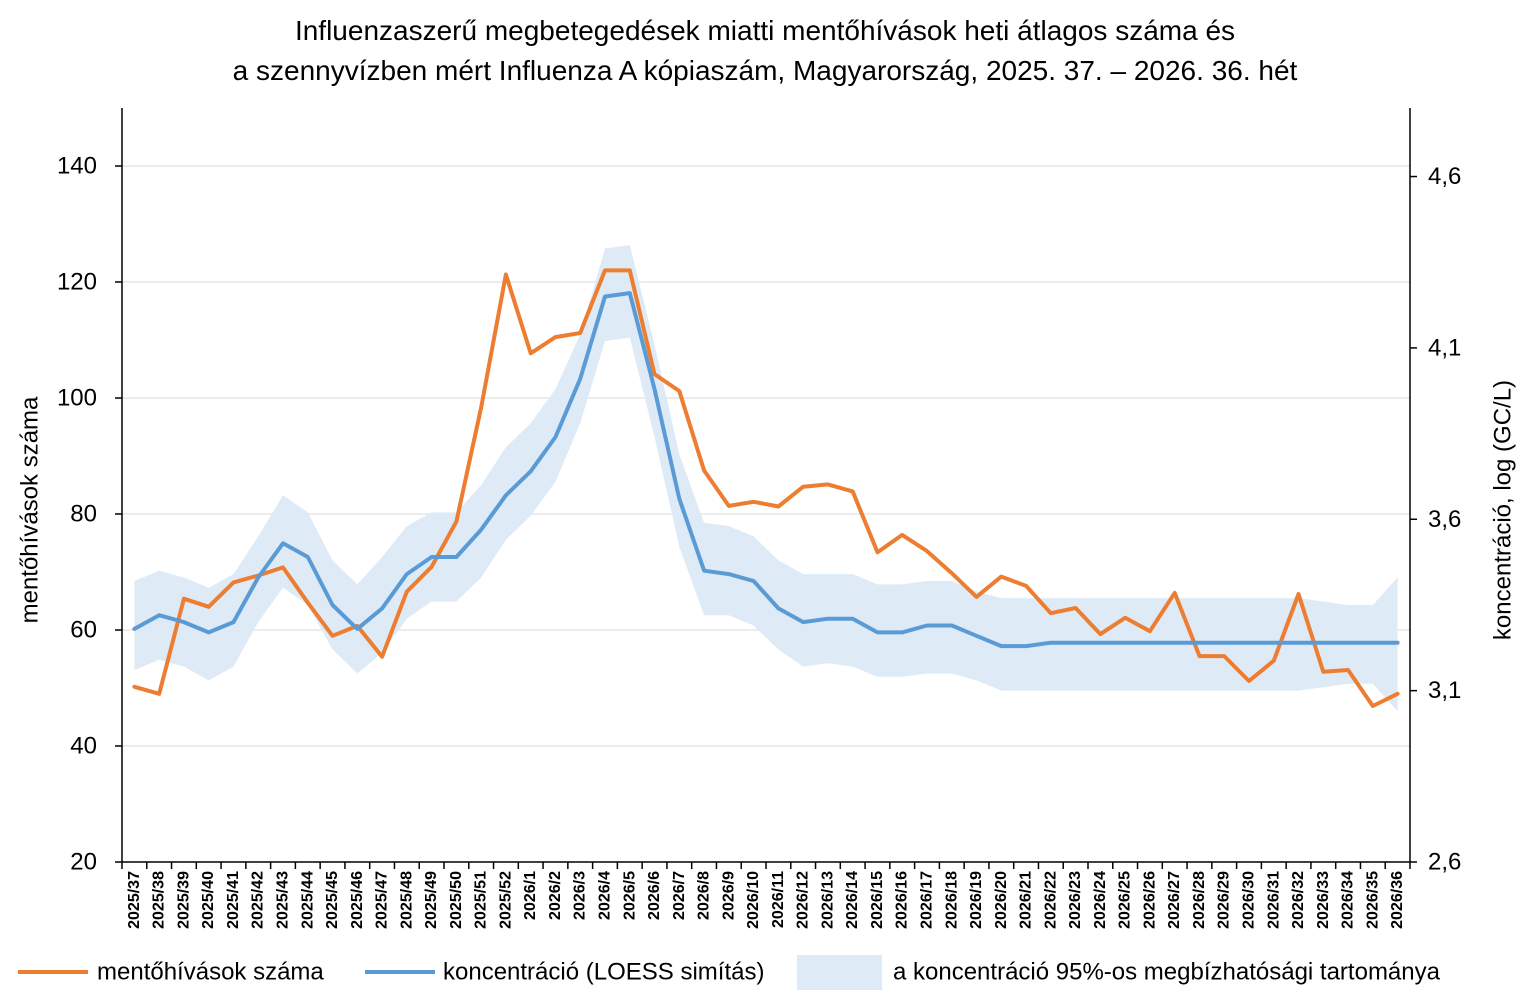  I want to click on x-tick-label: 2026/19, so click(976, 900).